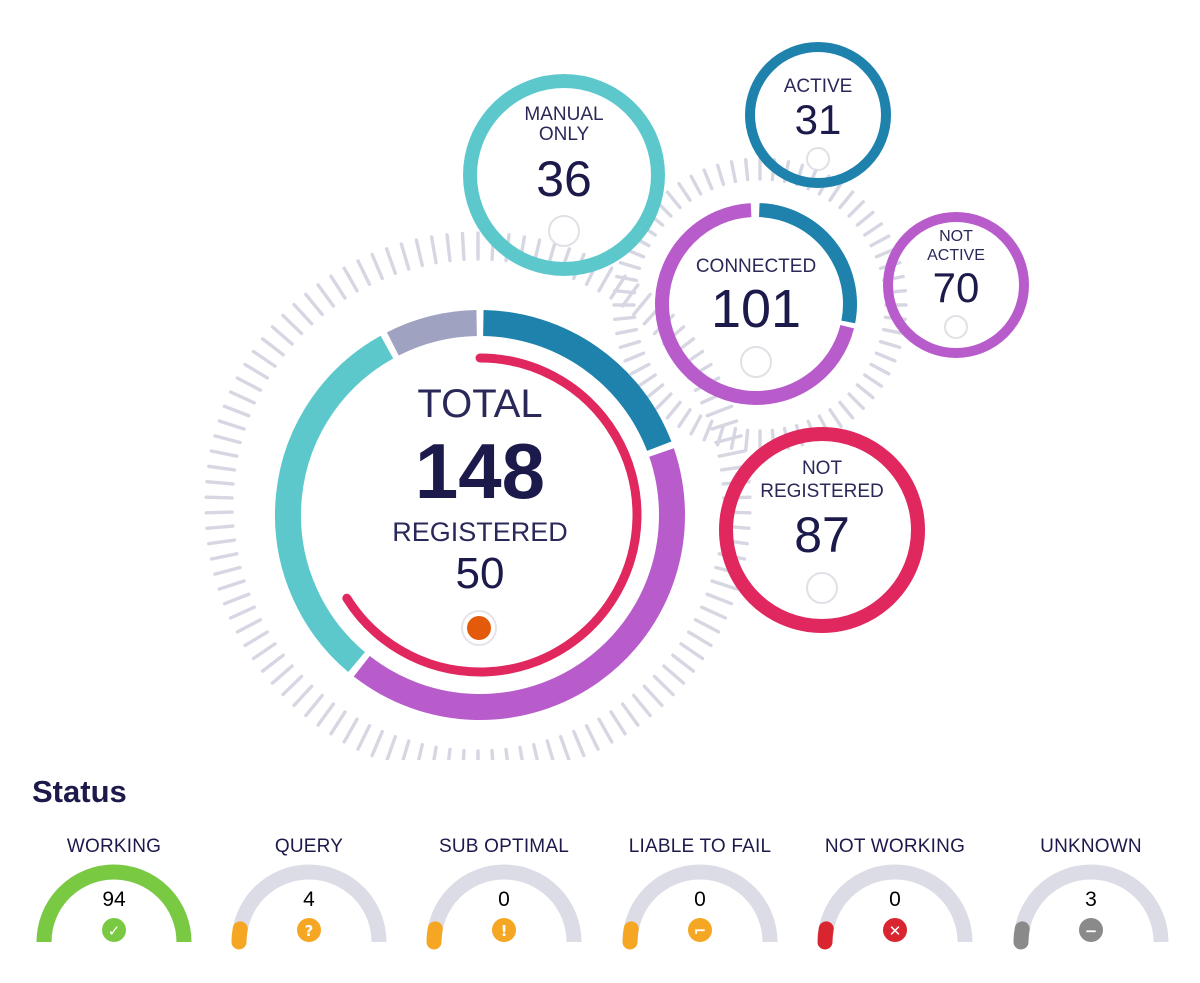 The width and height of the screenshot is (1200, 983). I want to click on registered-indicator-dot, so click(479, 628).